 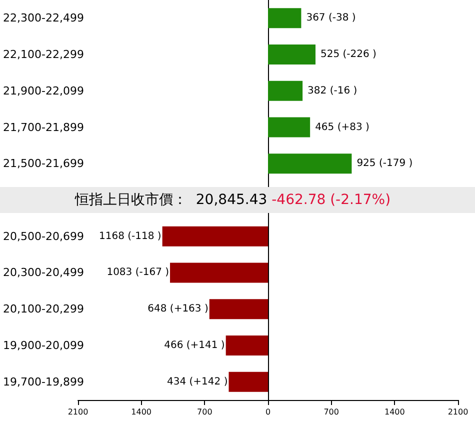 I want to click on data-label: 434 (+142 ), so click(x=197, y=382).